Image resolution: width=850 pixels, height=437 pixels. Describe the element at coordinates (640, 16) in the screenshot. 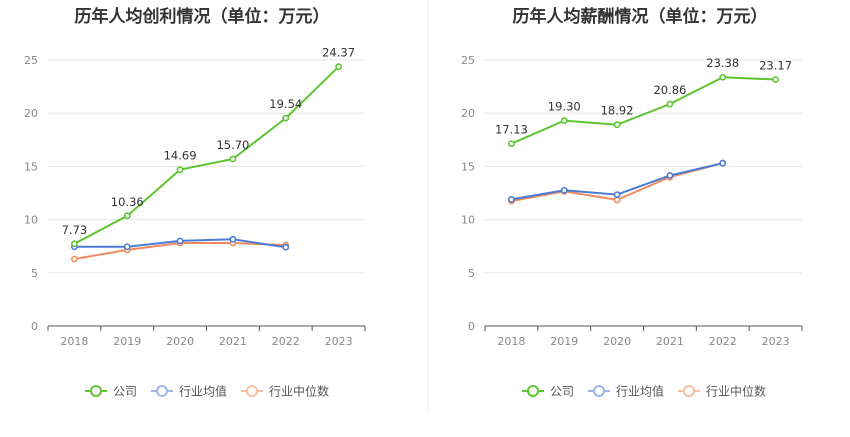

I see `chart-title: 历年人均薪酬情况（单位：万元）` at that location.